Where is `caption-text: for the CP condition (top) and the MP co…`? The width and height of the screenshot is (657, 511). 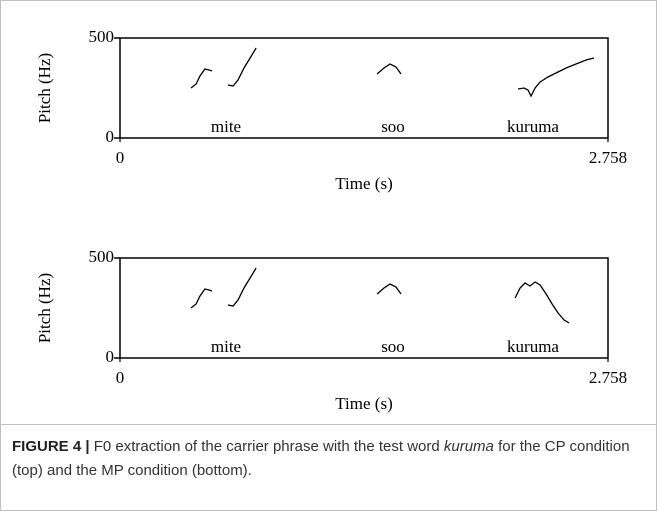
caption-text: for the CP condition (top) and the MP co… is located at coordinates (321, 458).